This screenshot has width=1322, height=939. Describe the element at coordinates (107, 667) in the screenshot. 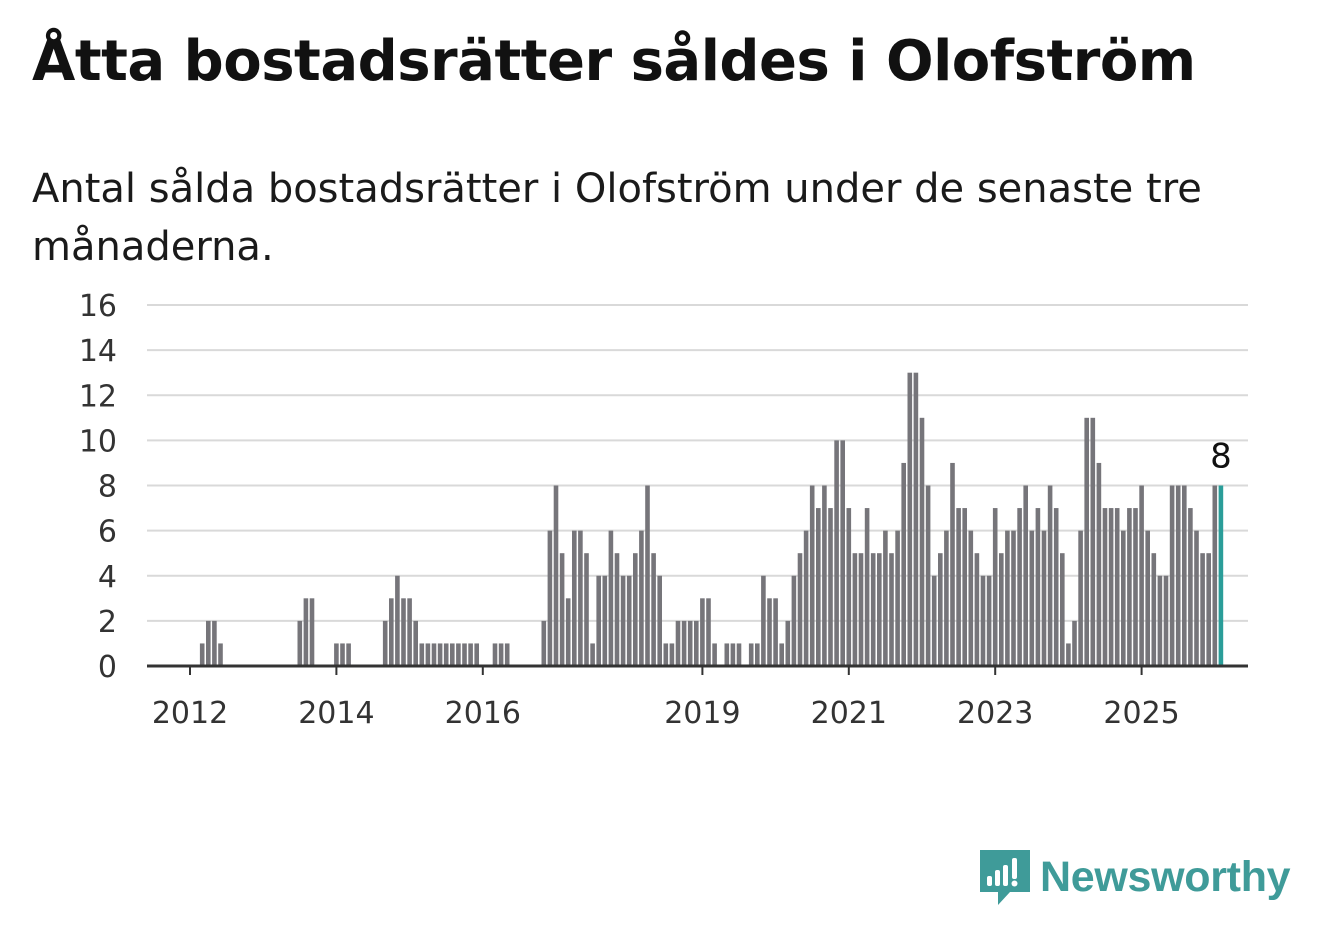

I see `y-tick-label: 0` at that location.